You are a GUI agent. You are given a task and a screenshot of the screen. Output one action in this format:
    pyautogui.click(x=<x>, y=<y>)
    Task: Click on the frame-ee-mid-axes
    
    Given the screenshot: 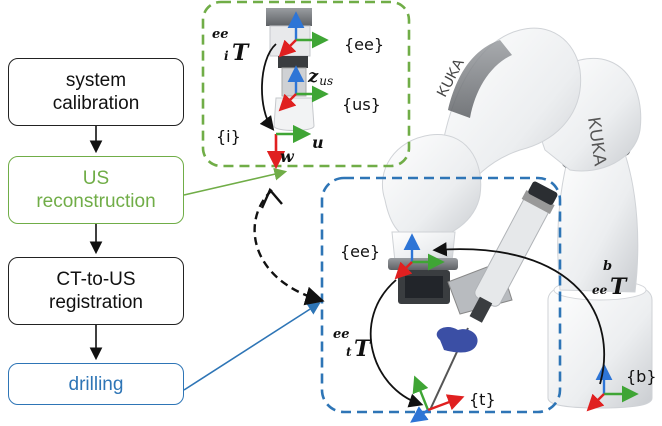 What is the action you would take?
    pyautogui.click(x=419, y=256)
    